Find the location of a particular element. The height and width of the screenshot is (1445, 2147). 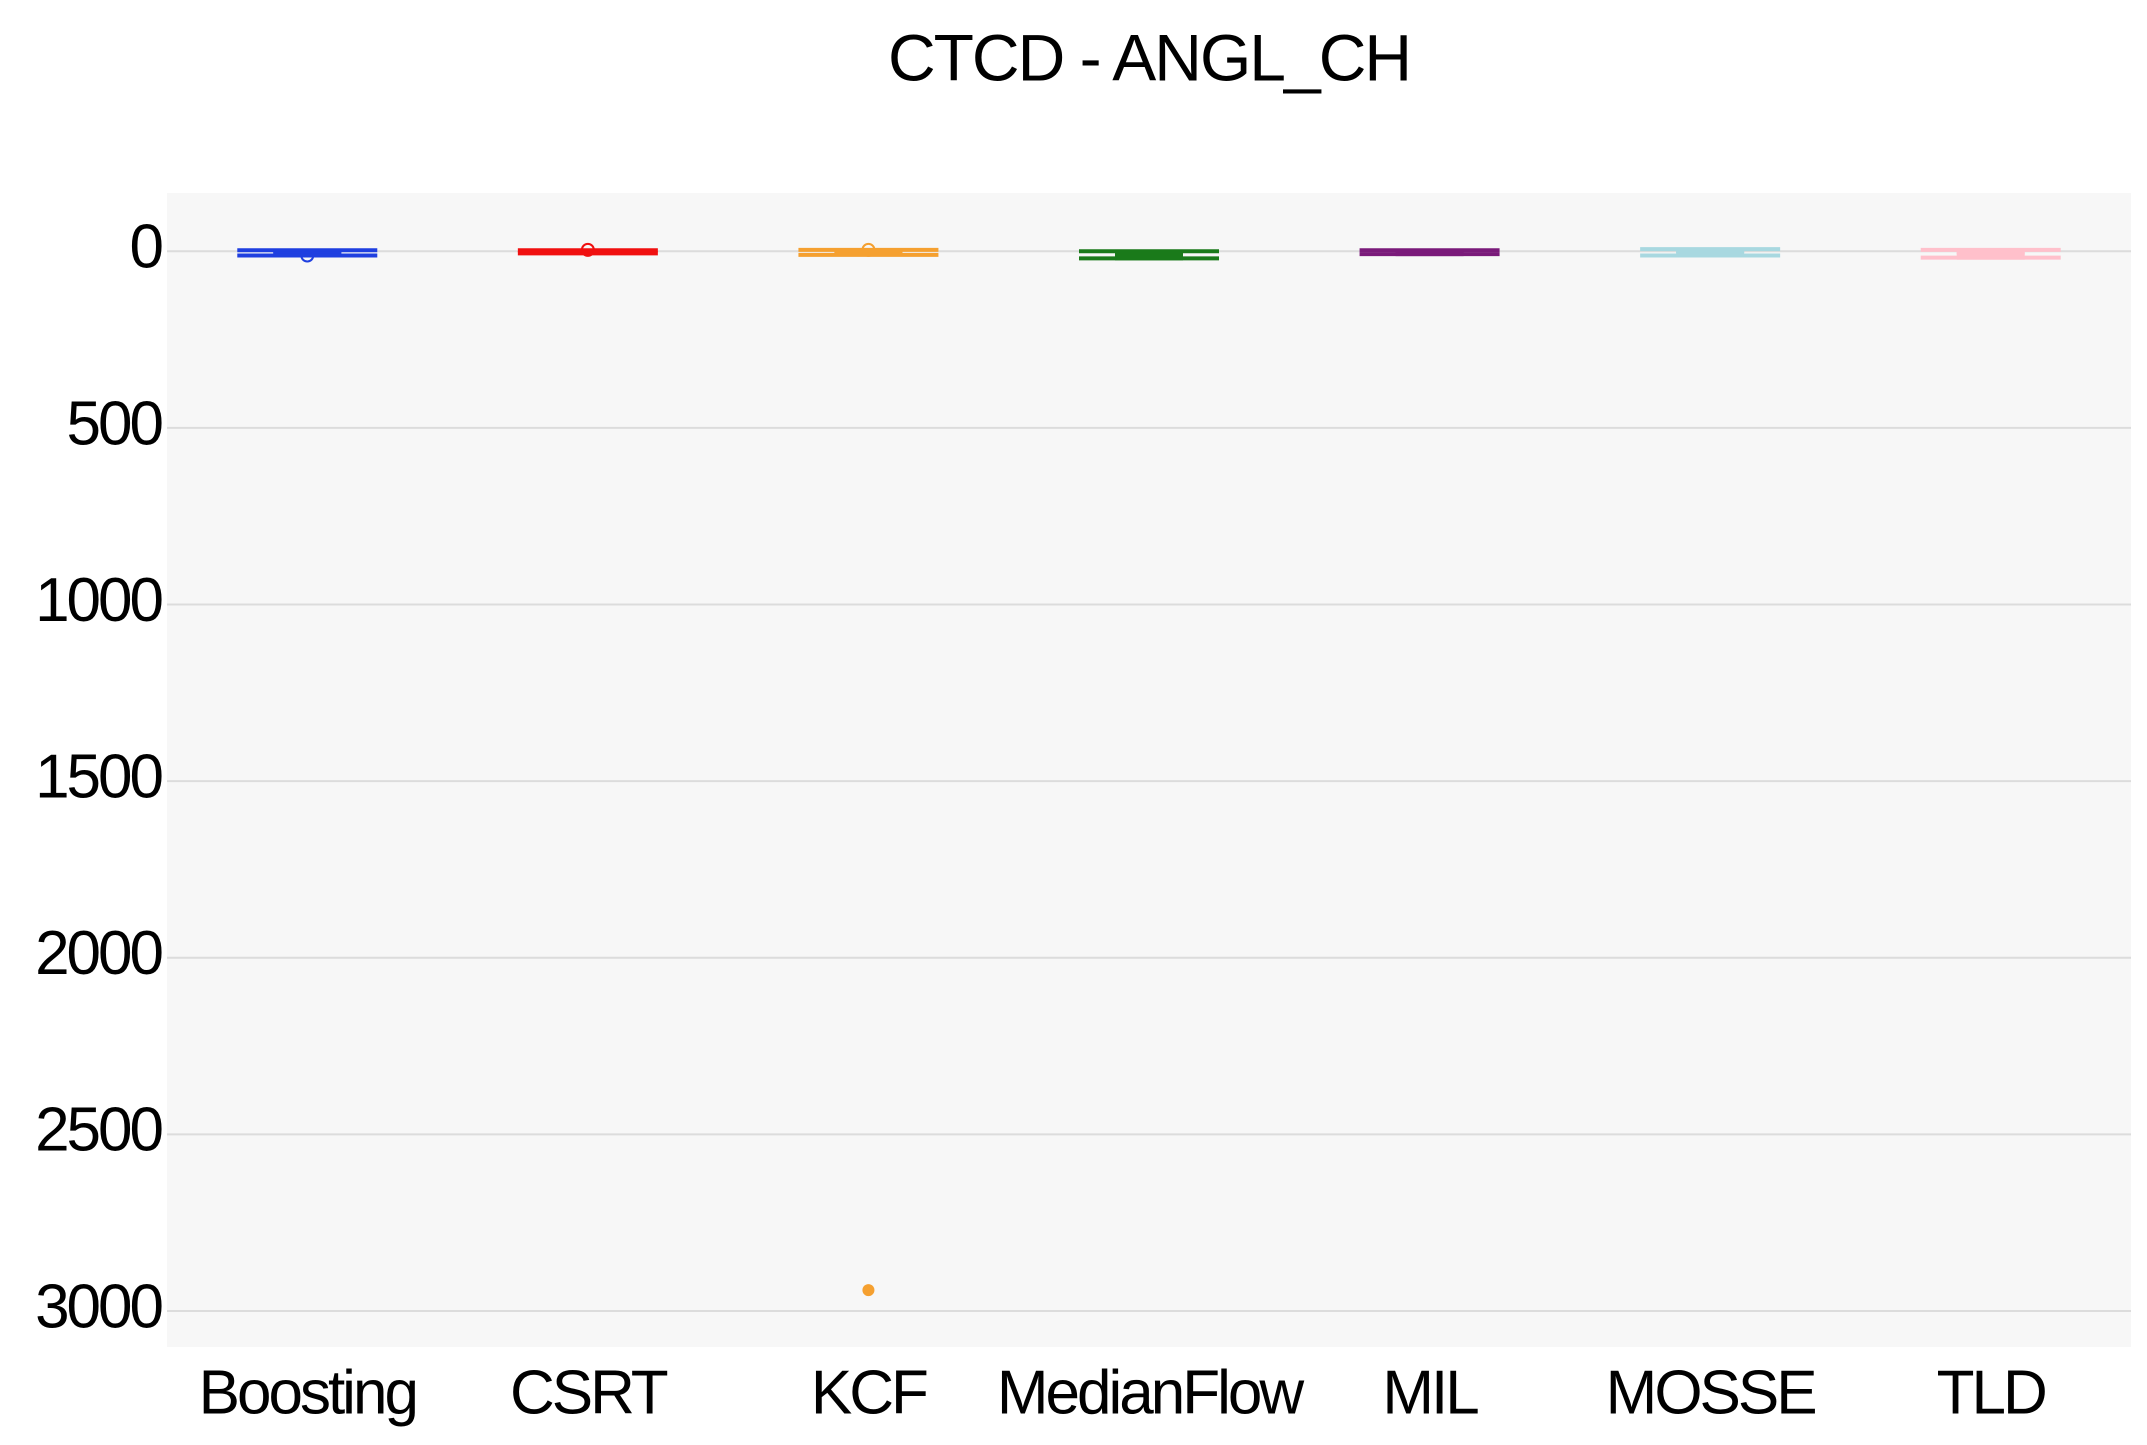

y-tick-label: 500 is located at coordinates (115, 423).